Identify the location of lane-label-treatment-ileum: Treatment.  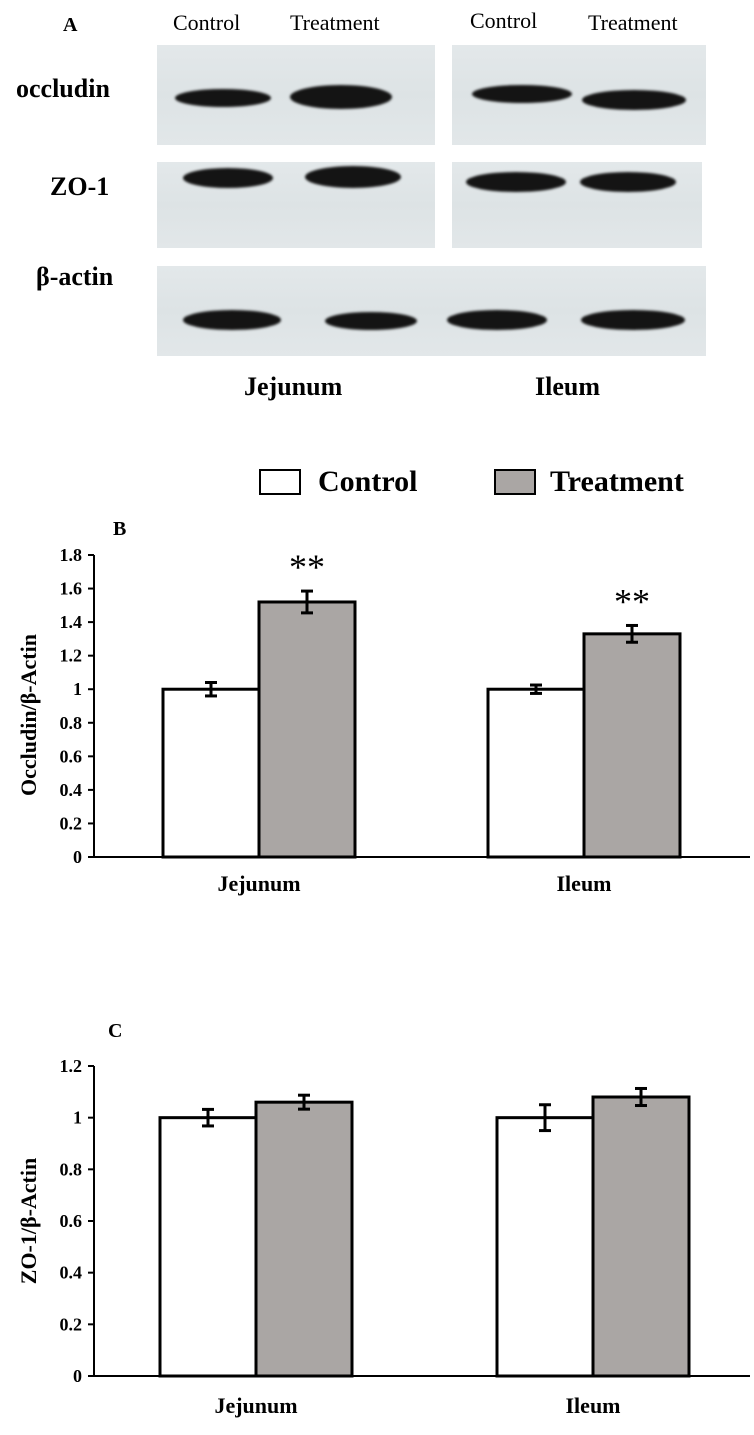
(633, 22).